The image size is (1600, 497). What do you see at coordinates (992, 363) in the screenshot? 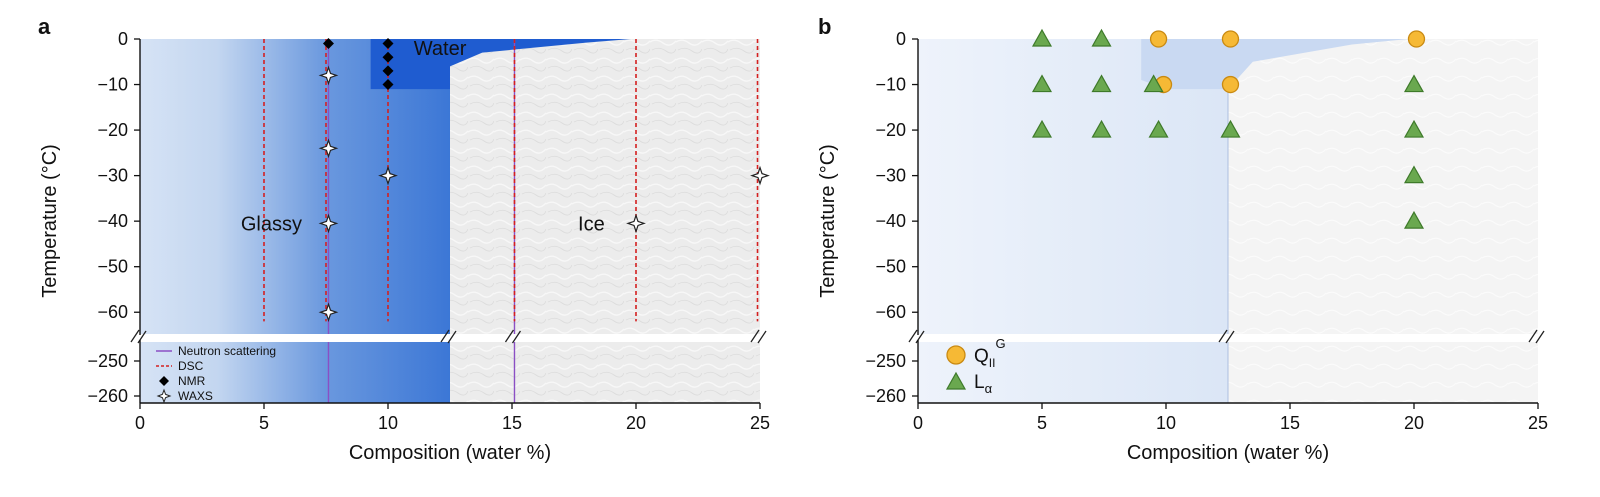
I see `legend-qii-sub: II` at bounding box center [992, 363].